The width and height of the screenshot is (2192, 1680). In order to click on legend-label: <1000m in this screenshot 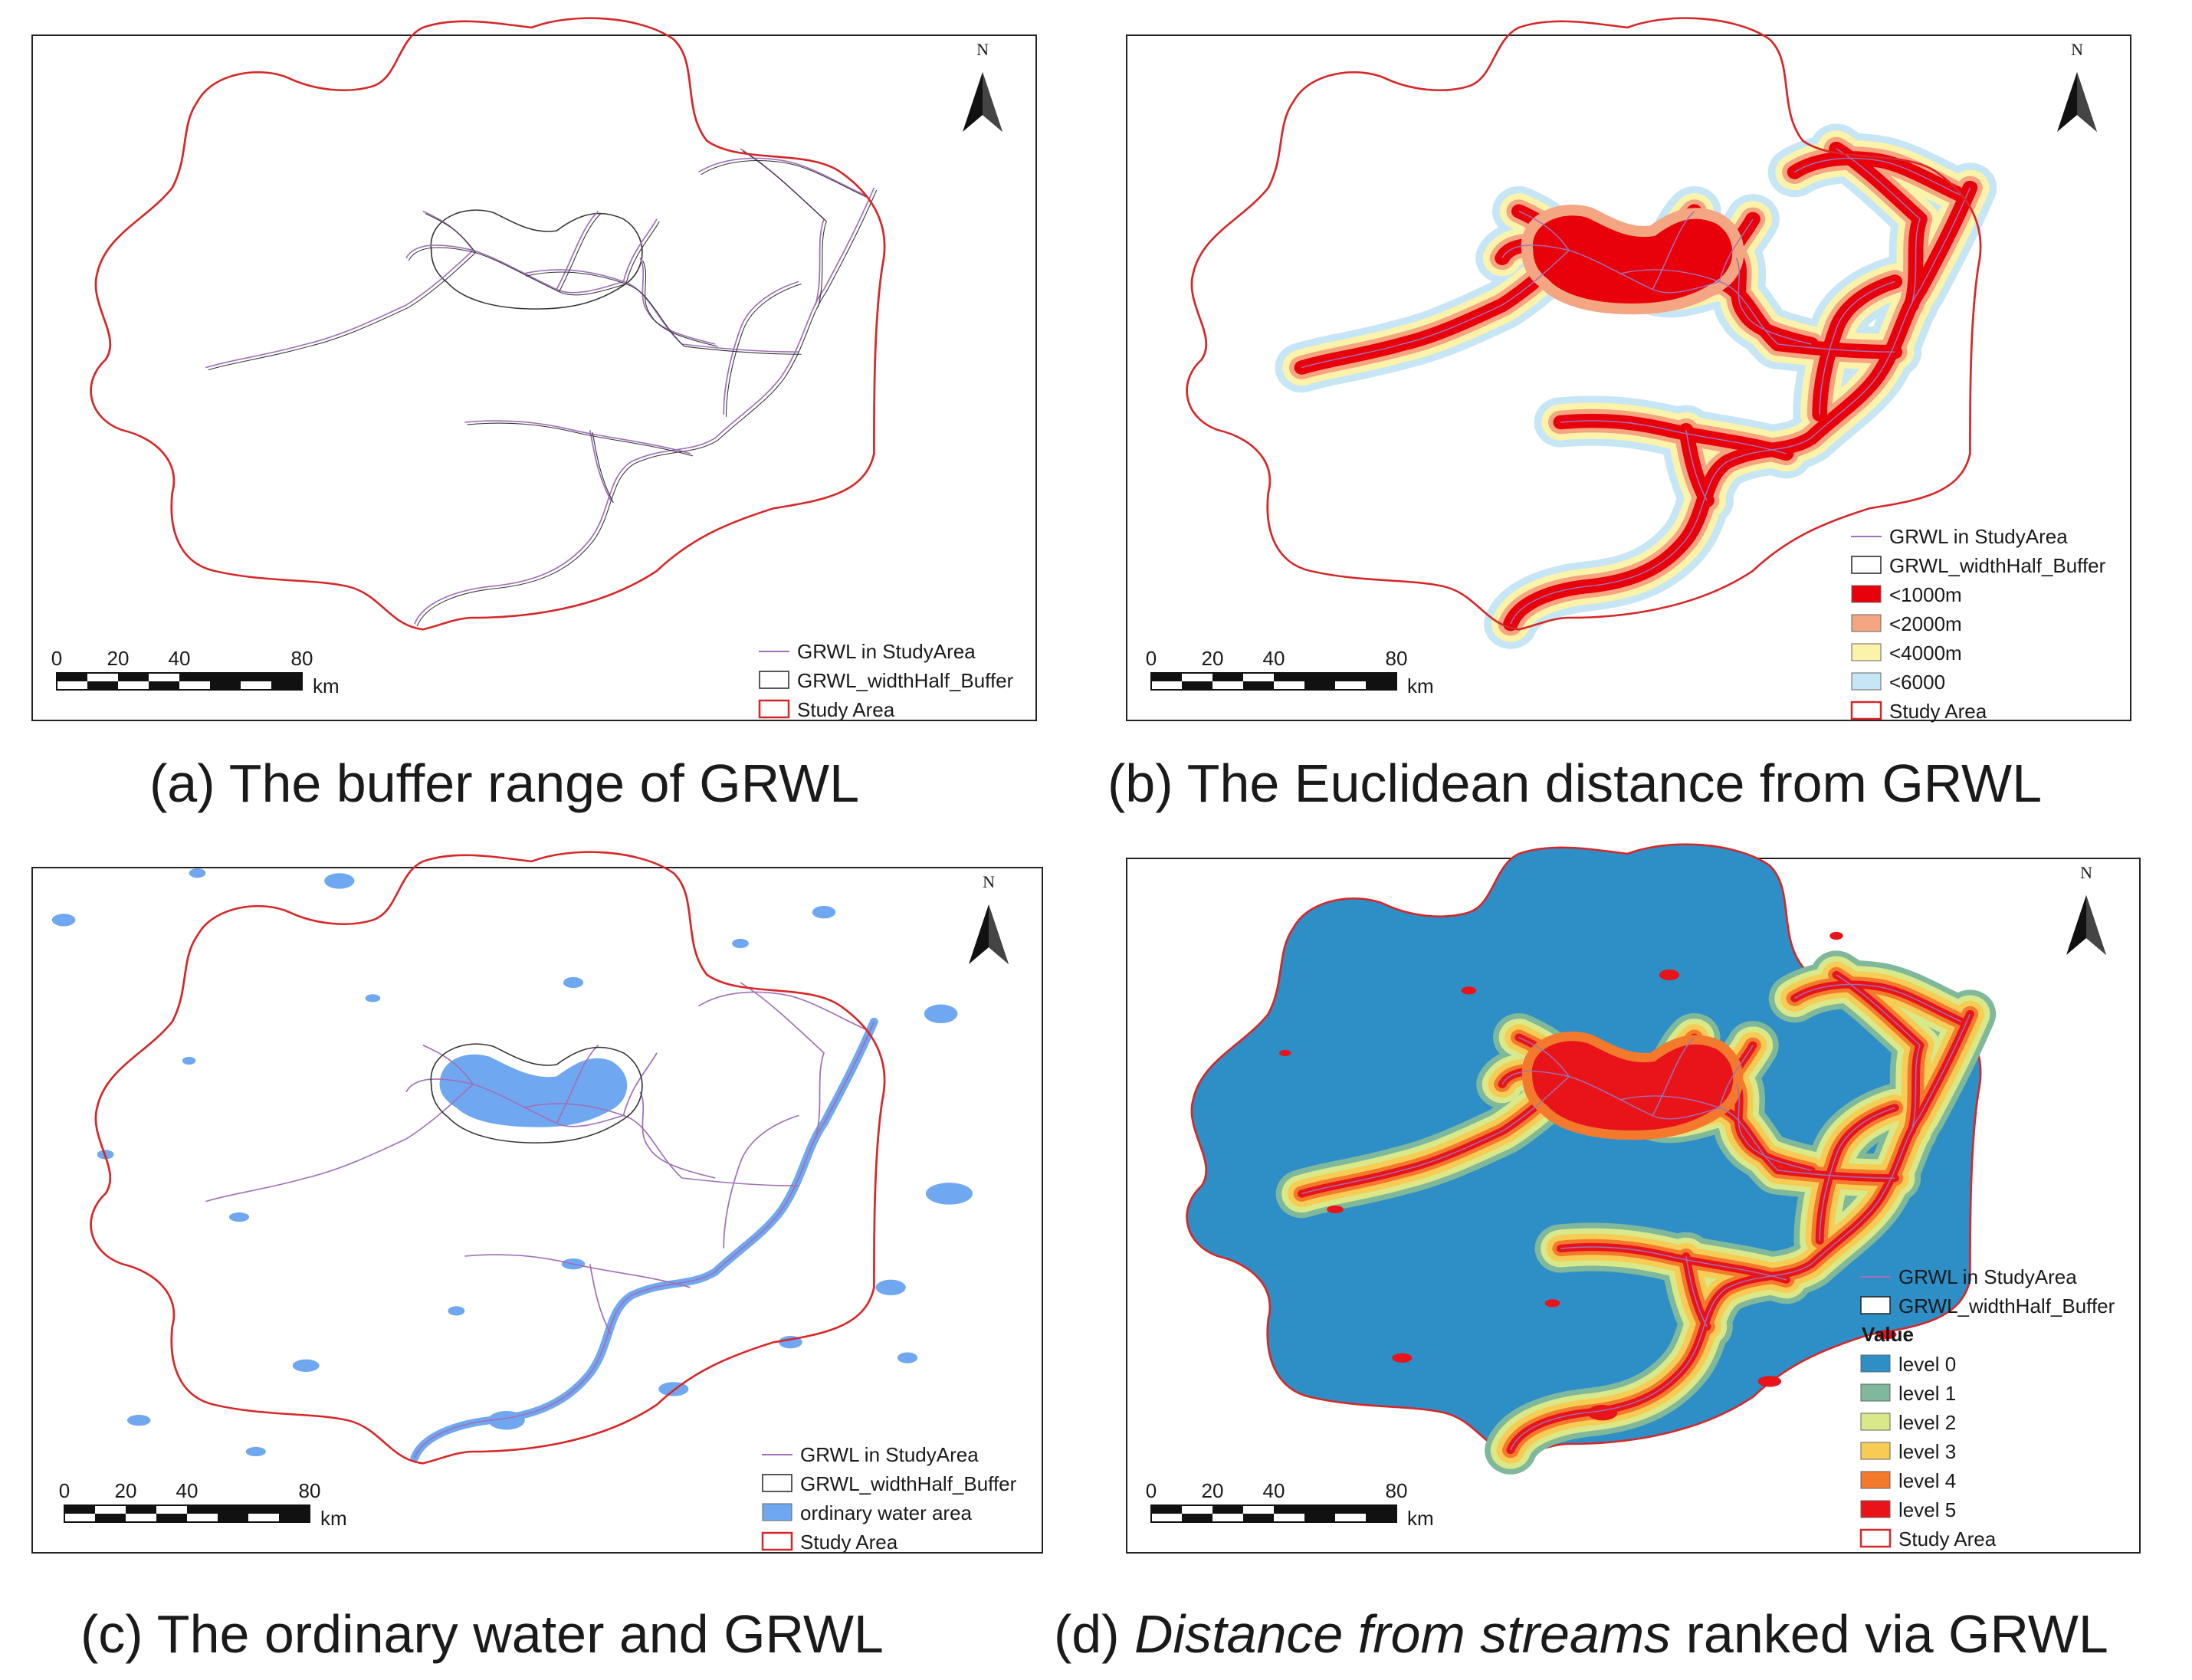, I will do `click(1925, 594)`.